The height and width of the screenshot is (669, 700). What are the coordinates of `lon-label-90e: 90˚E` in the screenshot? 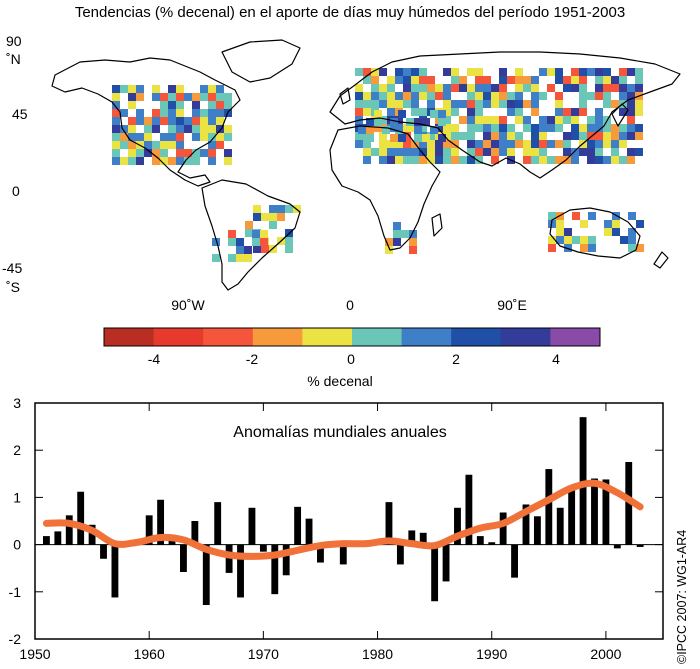 It's located at (512, 305).